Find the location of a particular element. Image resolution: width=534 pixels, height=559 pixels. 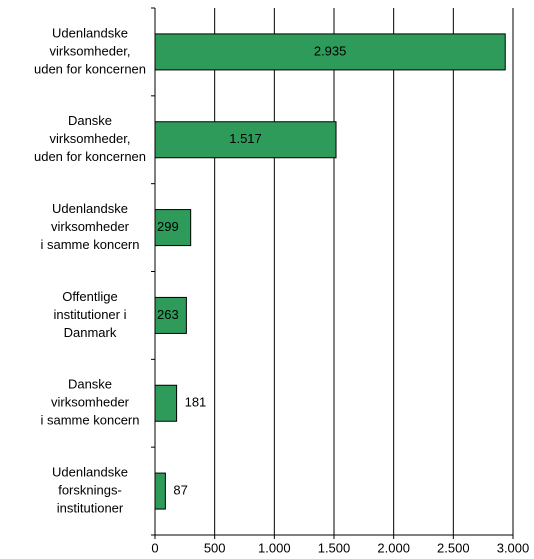

x-tick-label: 0 is located at coordinates (154, 547).